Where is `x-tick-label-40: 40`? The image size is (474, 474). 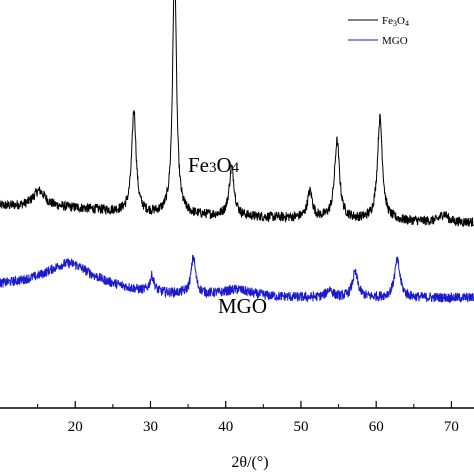 x-tick-label-40: 40 is located at coordinates (225, 427).